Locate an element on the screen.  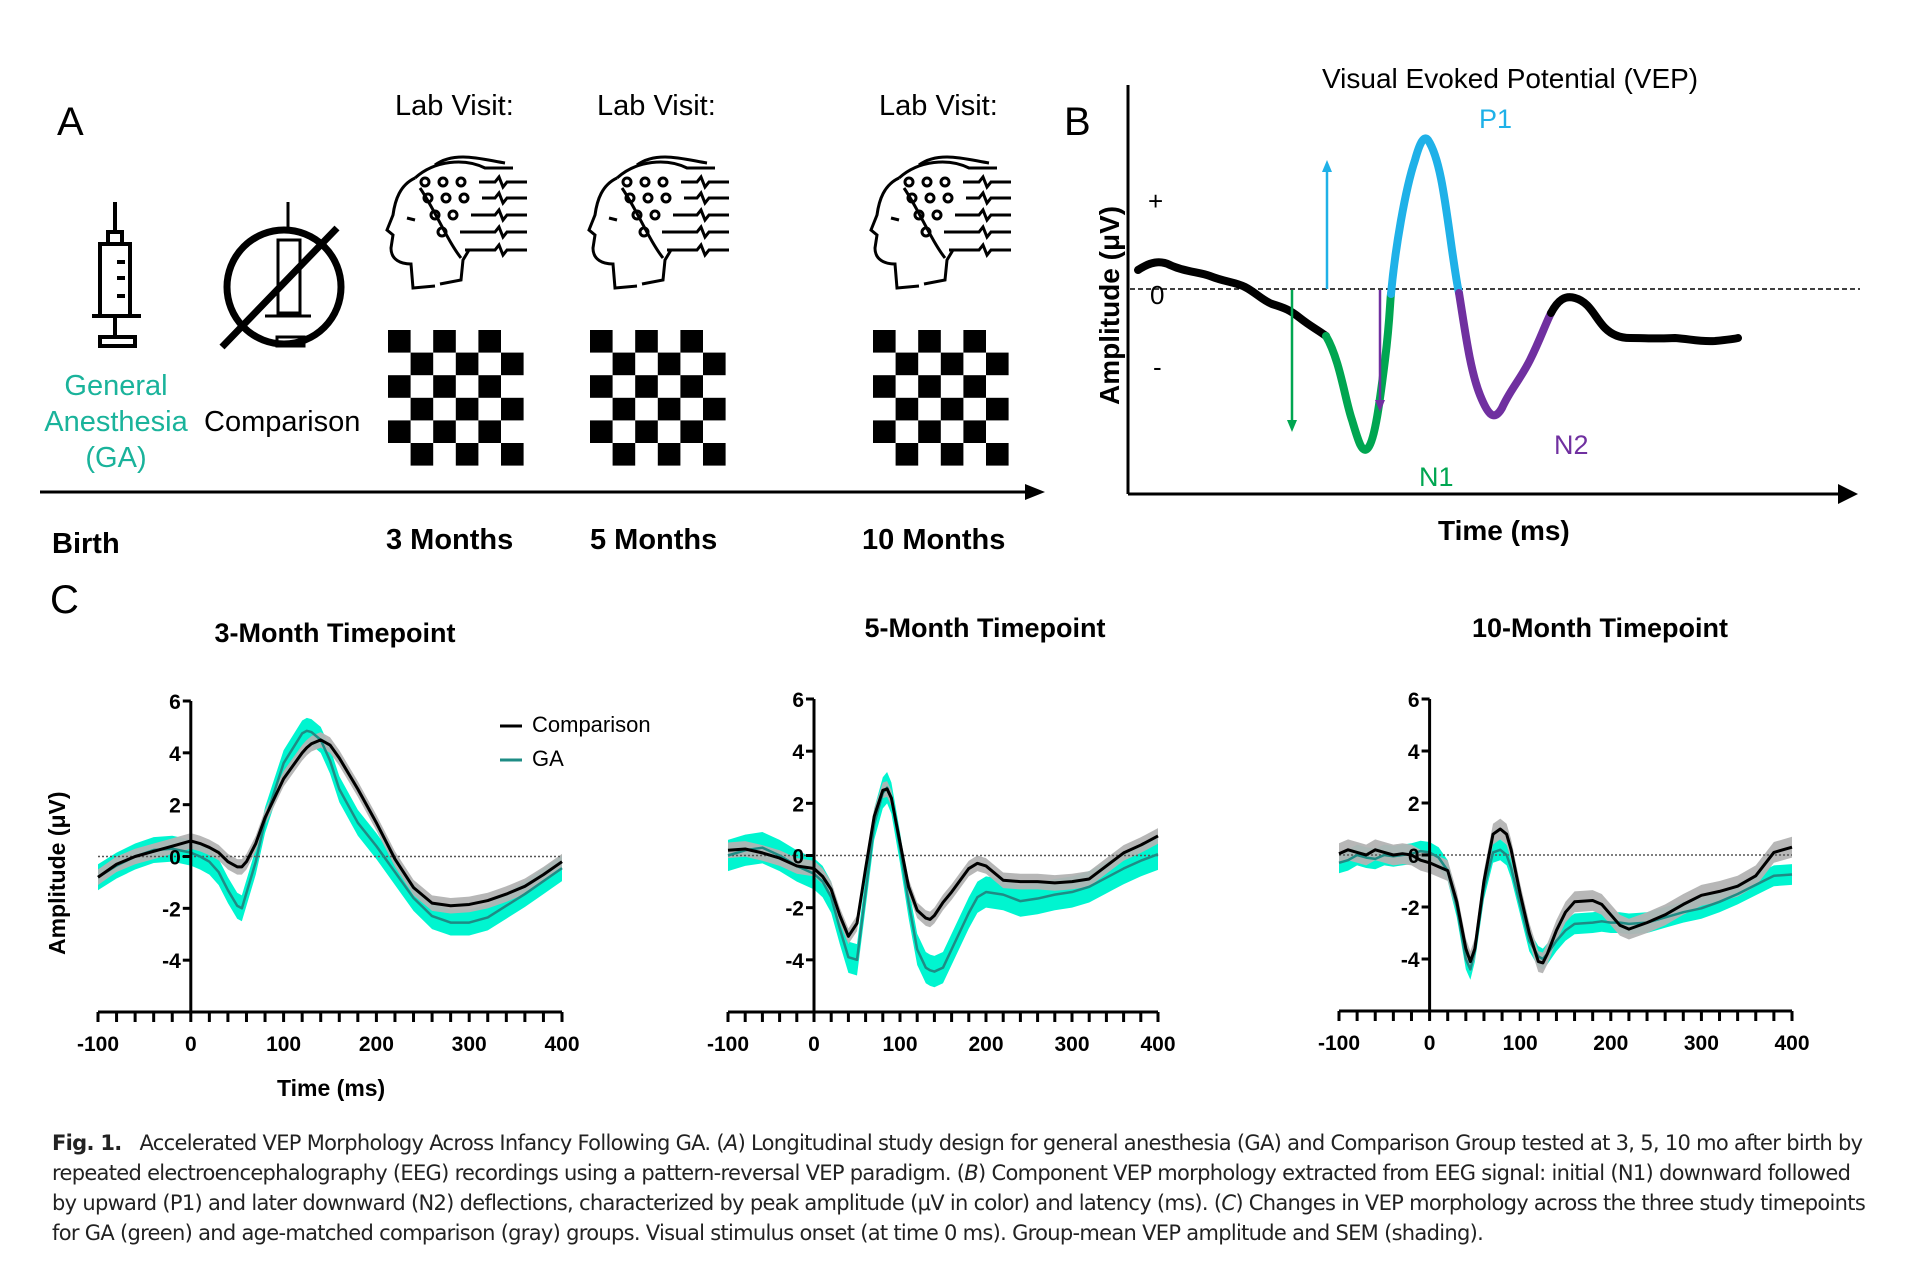
ga-label-line-3: (GA) is located at coordinates (116, 458).